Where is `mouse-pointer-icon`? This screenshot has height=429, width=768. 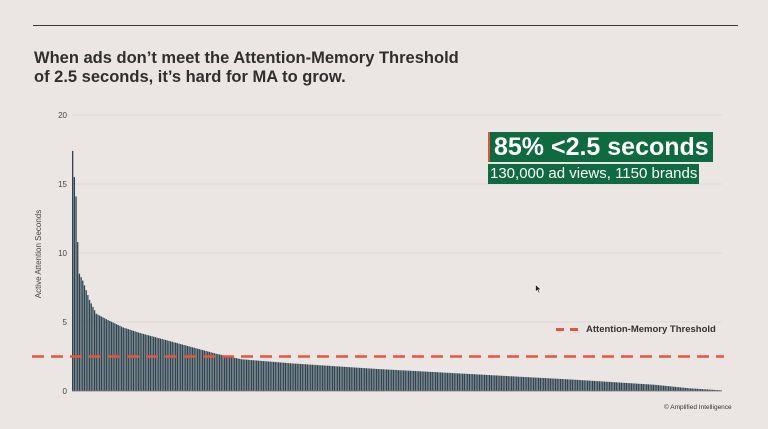
mouse-pointer-icon is located at coordinates (538, 290).